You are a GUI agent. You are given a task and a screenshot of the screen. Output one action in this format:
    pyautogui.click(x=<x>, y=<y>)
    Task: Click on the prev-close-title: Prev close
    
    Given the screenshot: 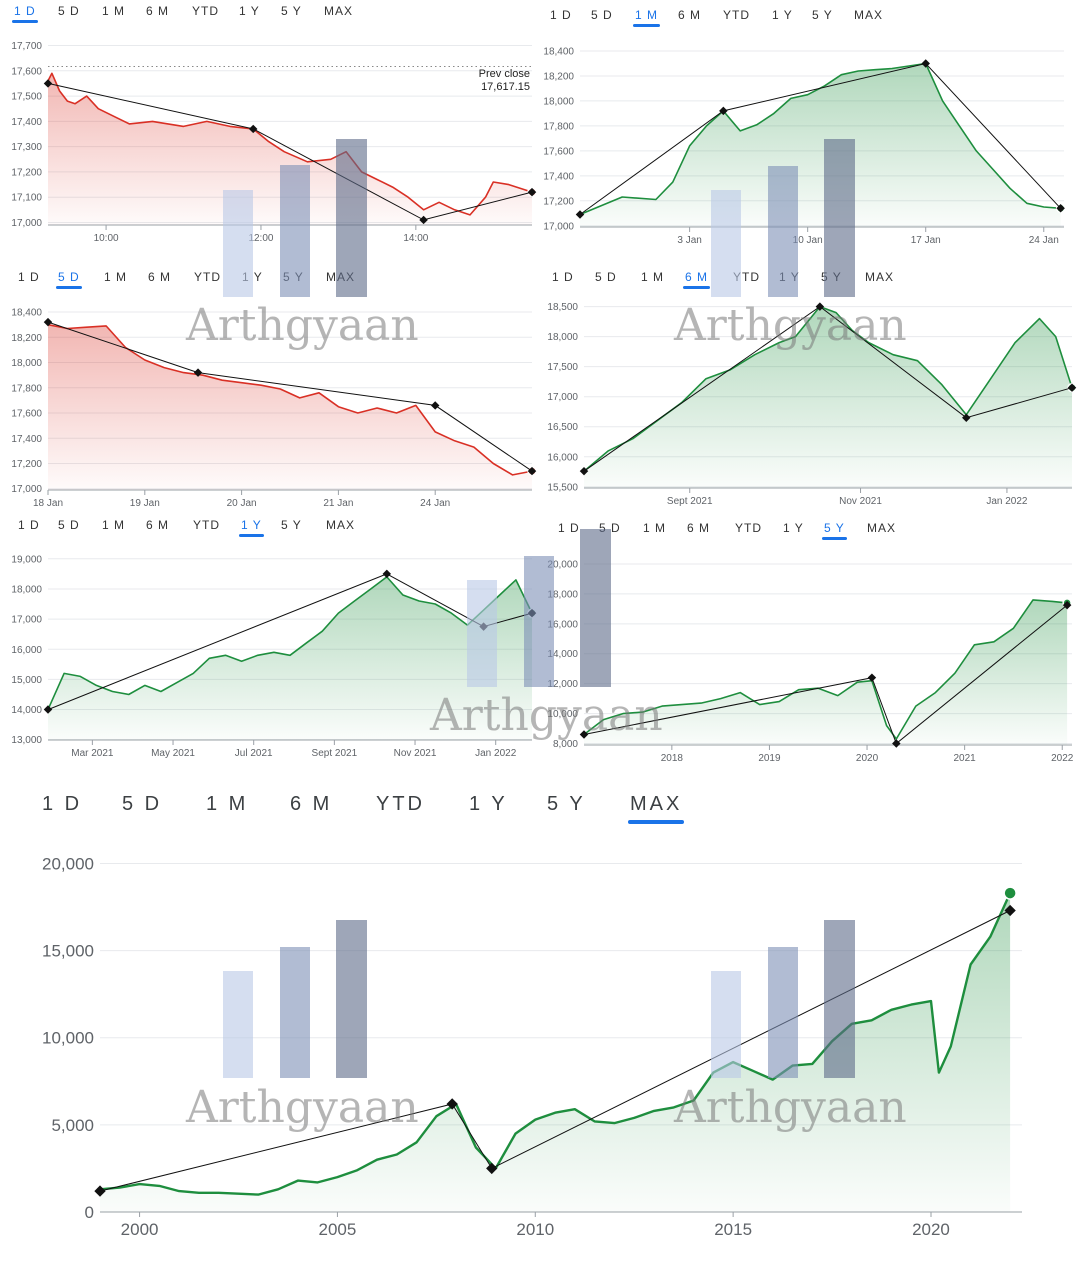 What is the action you would take?
    pyautogui.click(x=504, y=74)
    